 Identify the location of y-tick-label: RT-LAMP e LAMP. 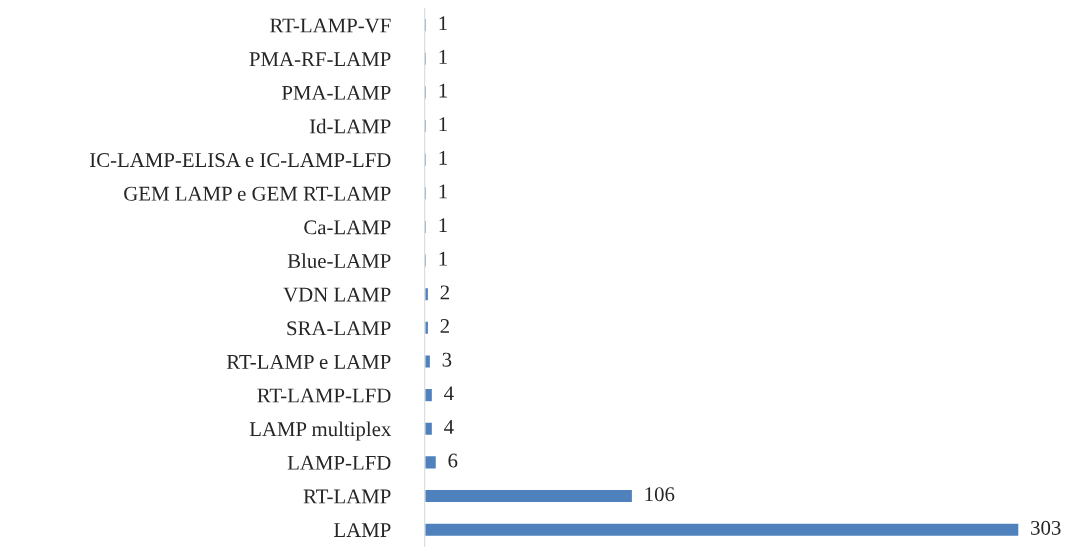
(308, 361).